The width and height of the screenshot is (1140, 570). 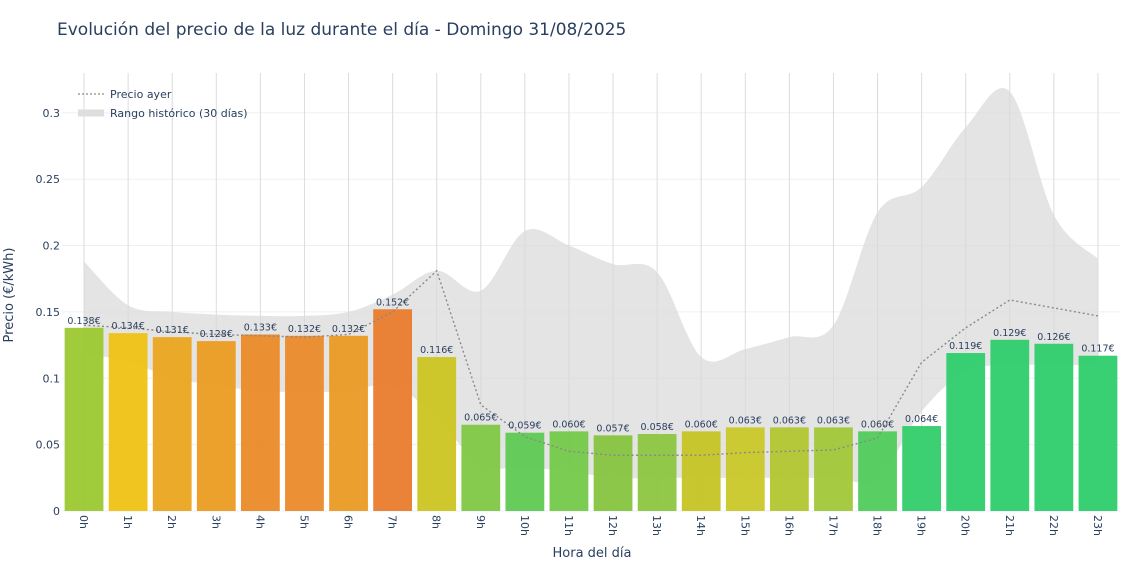 What do you see at coordinates (141, 94) in the screenshot?
I see `legend-label-precio-ayer: Precio ayer` at bounding box center [141, 94].